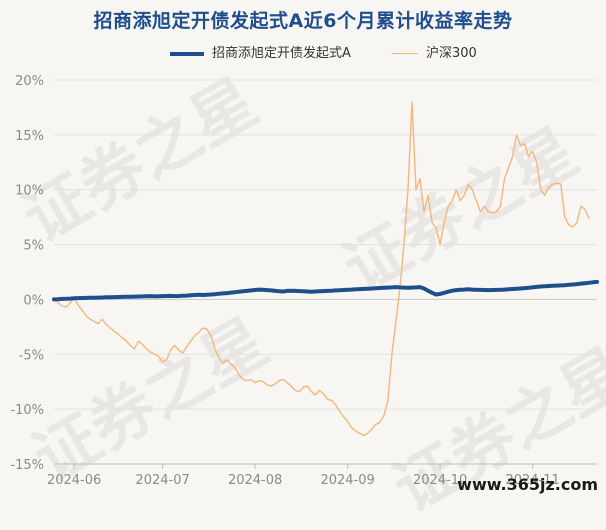  What do you see at coordinates (29, 191) in the screenshot?
I see `y-tick-label: 10%` at bounding box center [29, 191].